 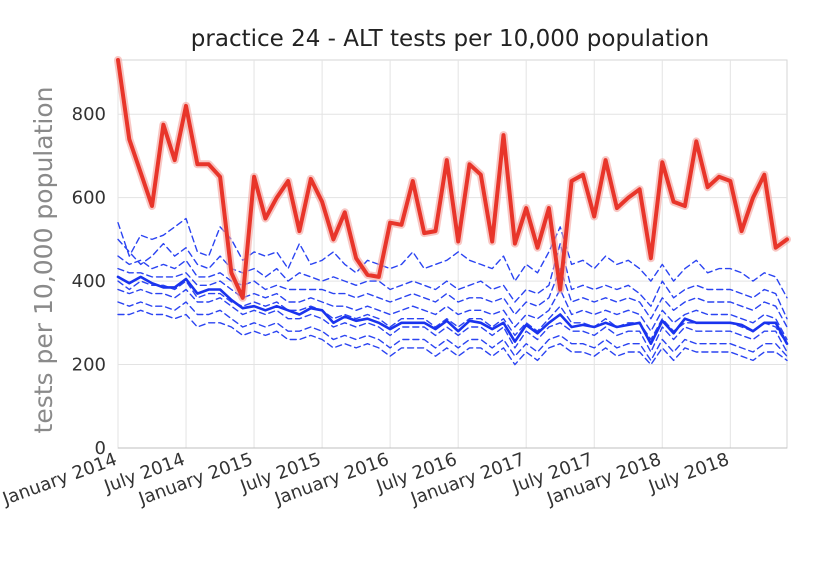 I want to click on y-tick-labels: 0 200 400 600 800, so click(x=89, y=281).